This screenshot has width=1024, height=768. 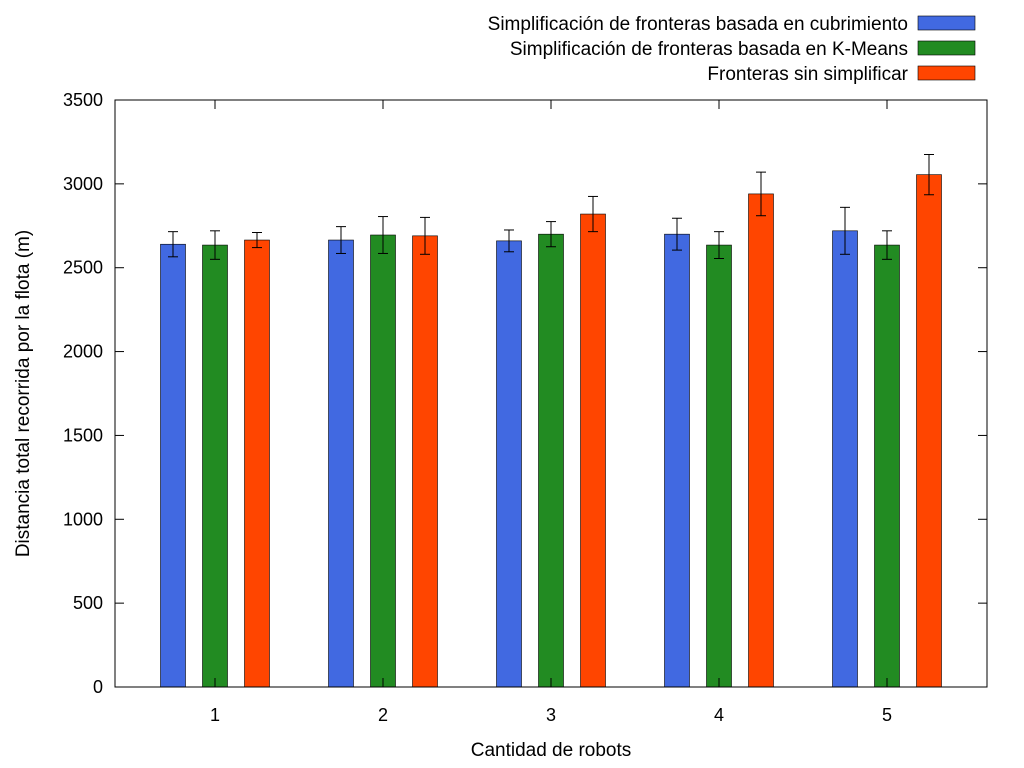 What do you see at coordinates (551, 207) in the screenshot?
I see `error-bars` at bounding box center [551, 207].